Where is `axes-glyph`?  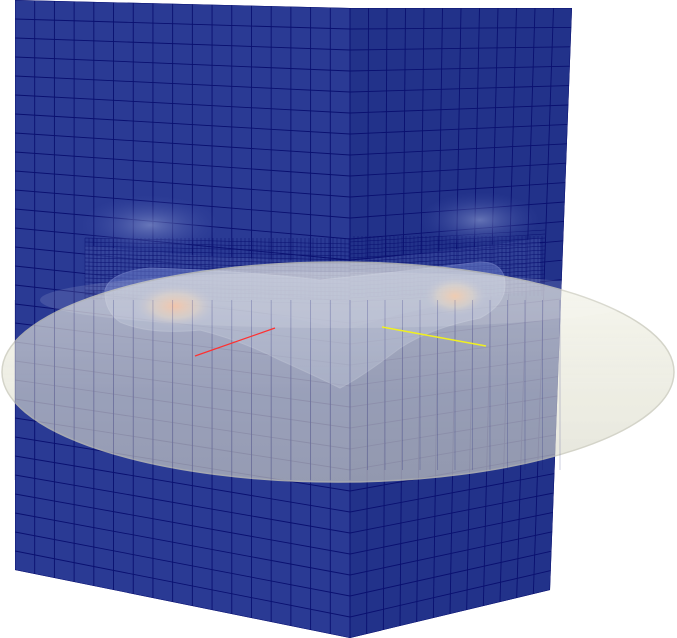 axes-glyph is located at coordinates (340, 341).